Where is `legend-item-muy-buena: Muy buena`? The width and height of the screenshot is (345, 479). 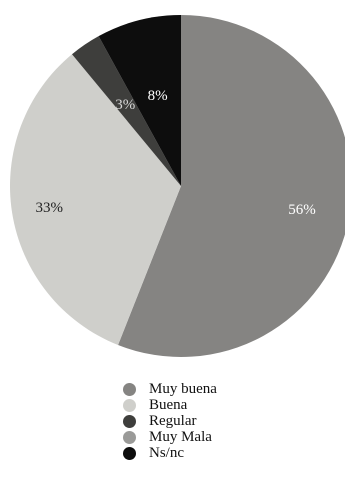
legend-item-muy-buena: Muy buena is located at coordinates (170, 389).